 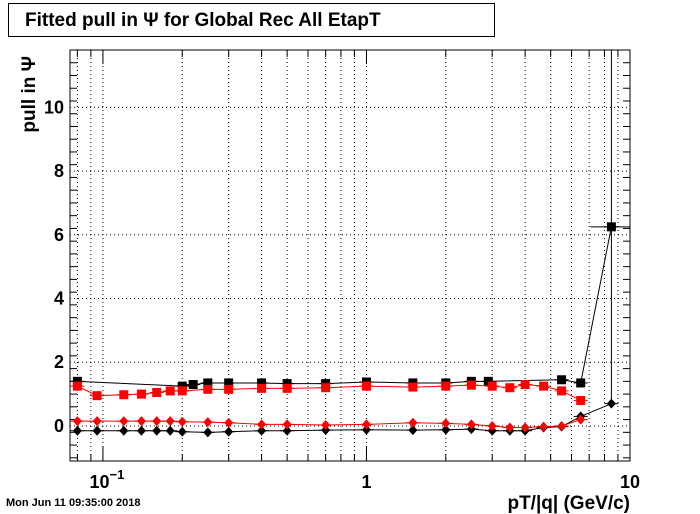 What do you see at coordinates (106, 479) in the screenshot?
I see `x-tick-label: 10−1` at bounding box center [106, 479].